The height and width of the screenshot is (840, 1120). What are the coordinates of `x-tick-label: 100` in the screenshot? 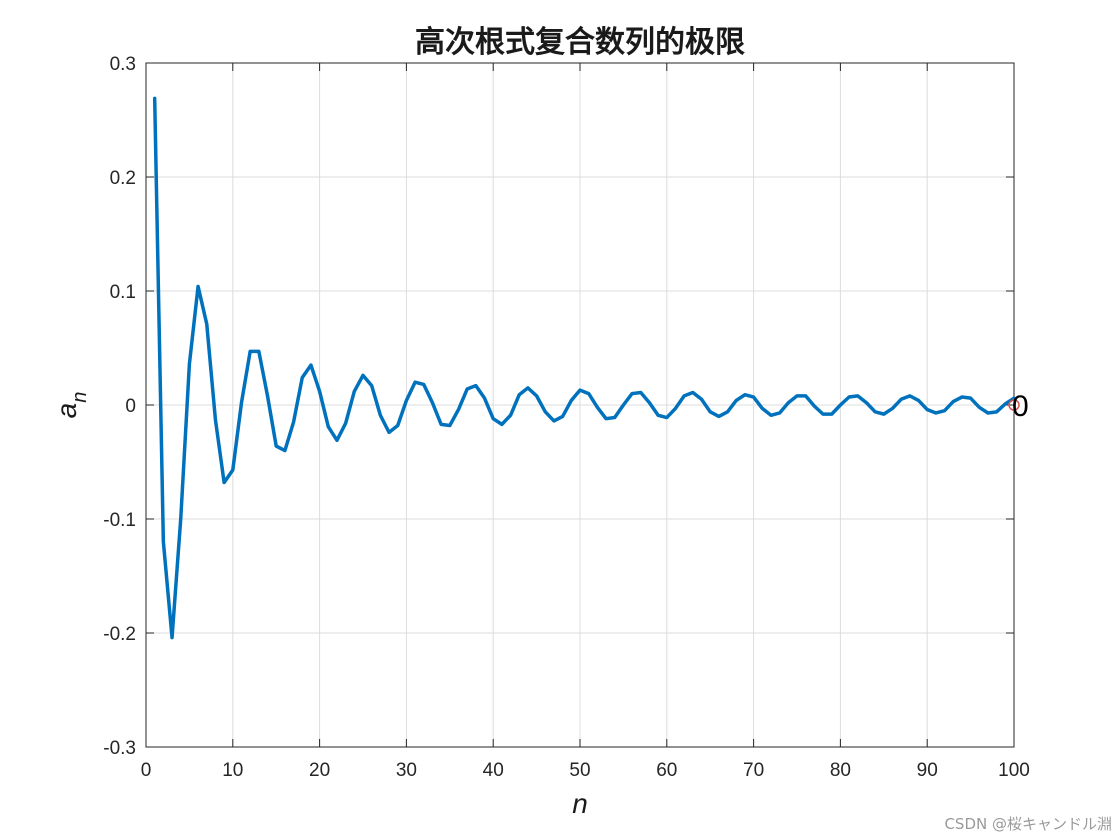 It's located at (1014, 770).